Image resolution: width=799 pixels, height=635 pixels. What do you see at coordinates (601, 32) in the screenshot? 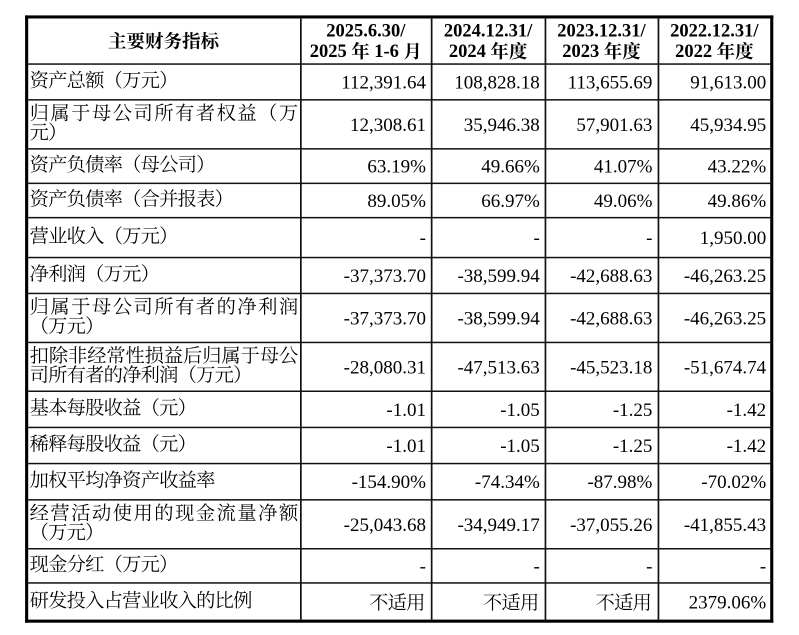
I see `svg-text: 2023.12.31/` at bounding box center [601, 32].